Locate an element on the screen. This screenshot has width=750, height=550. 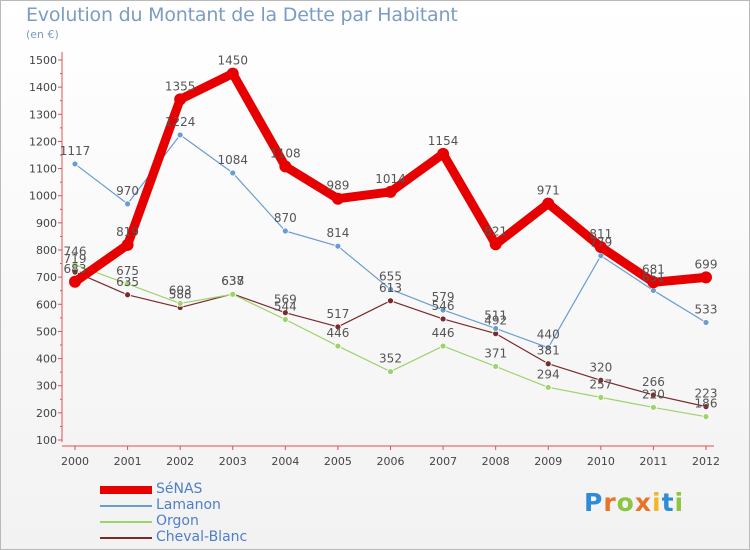
data-label: 220 is located at coordinates (653, 394).